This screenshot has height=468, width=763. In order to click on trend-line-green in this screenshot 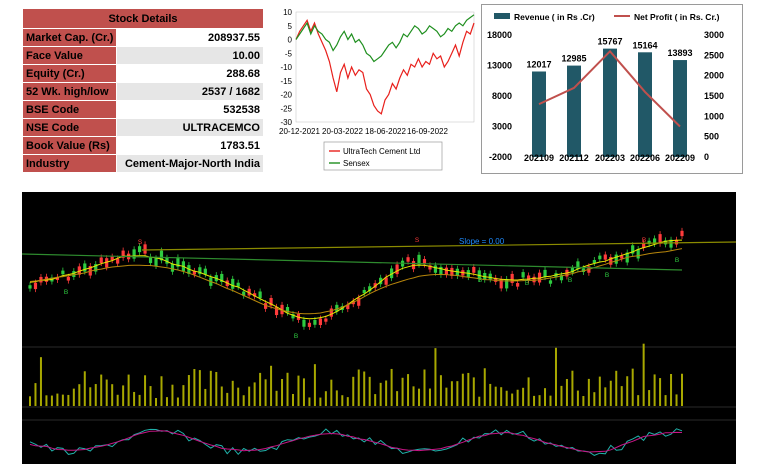, I will do `click(352, 262)`.